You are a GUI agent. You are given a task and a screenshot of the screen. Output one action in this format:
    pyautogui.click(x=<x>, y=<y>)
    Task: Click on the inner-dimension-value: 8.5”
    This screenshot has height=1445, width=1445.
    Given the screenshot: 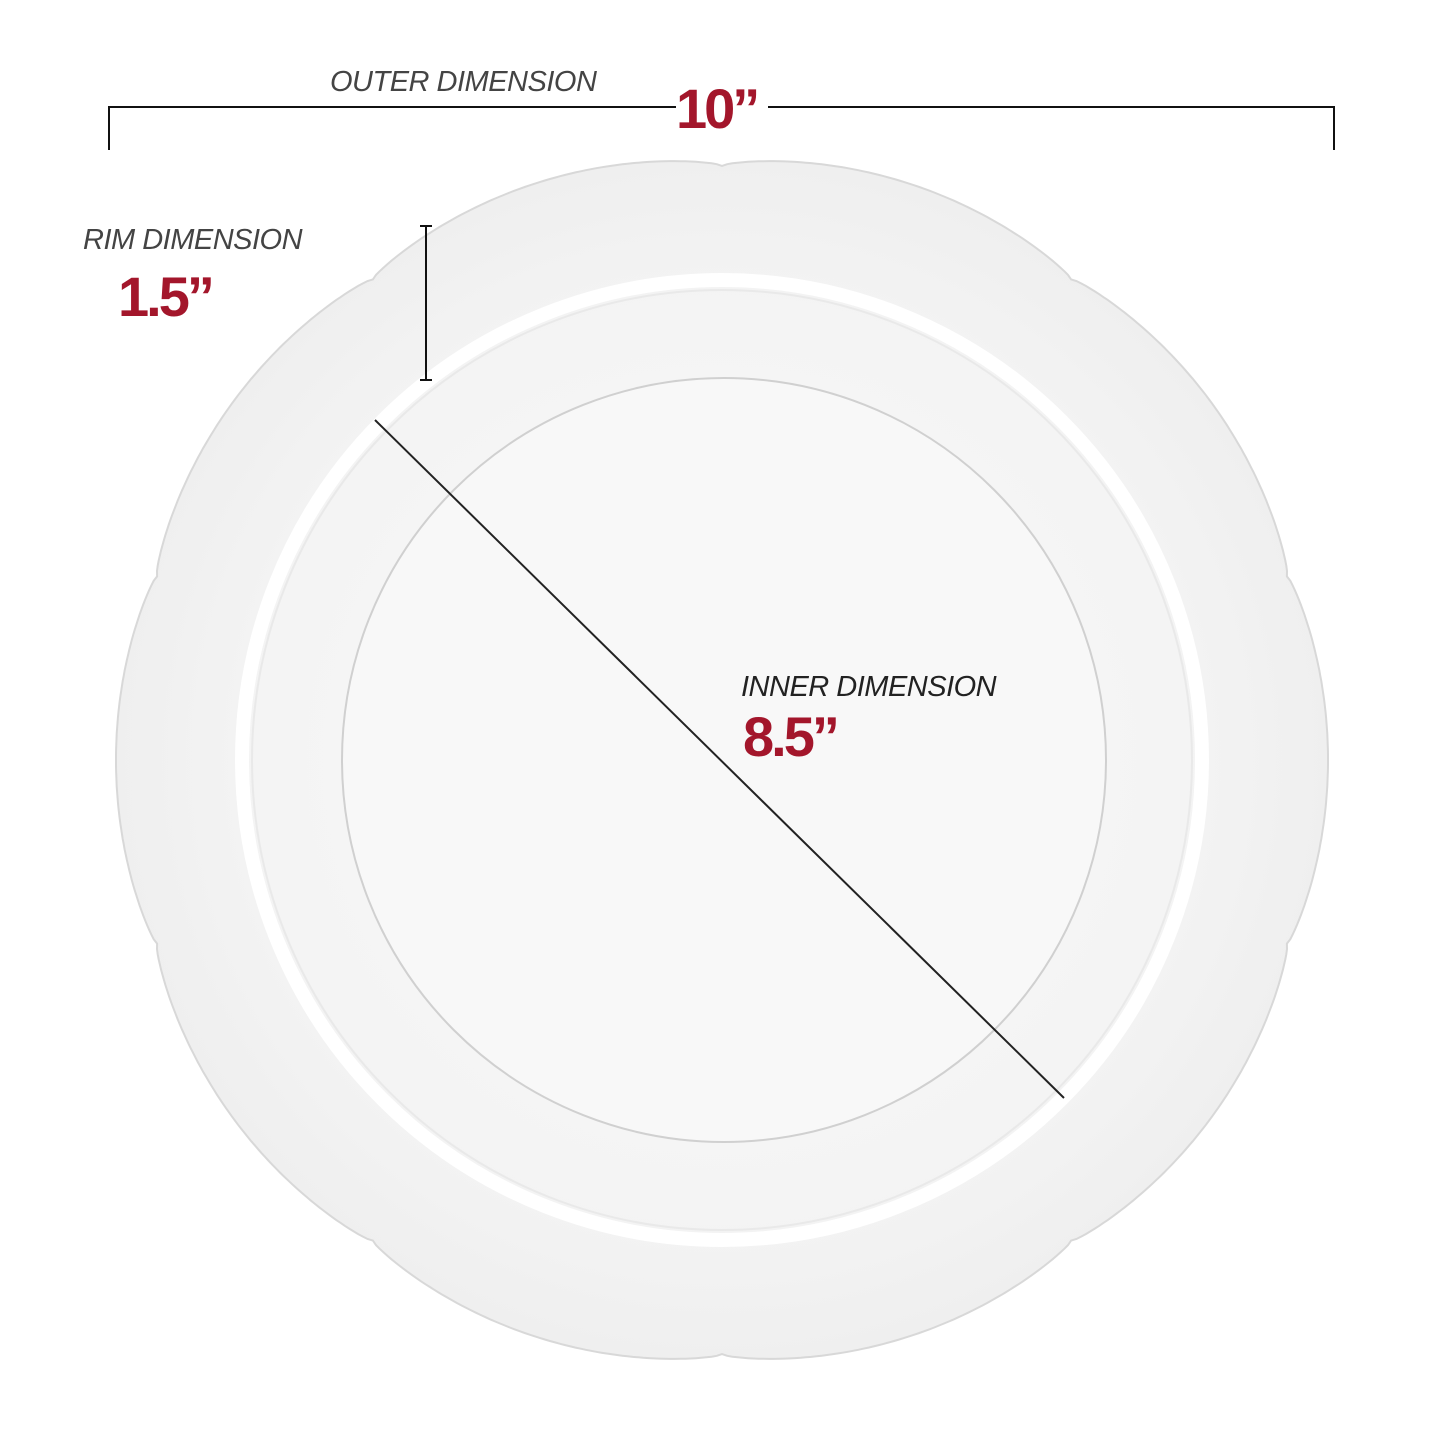 What is the action you would take?
    pyautogui.click(x=791, y=736)
    